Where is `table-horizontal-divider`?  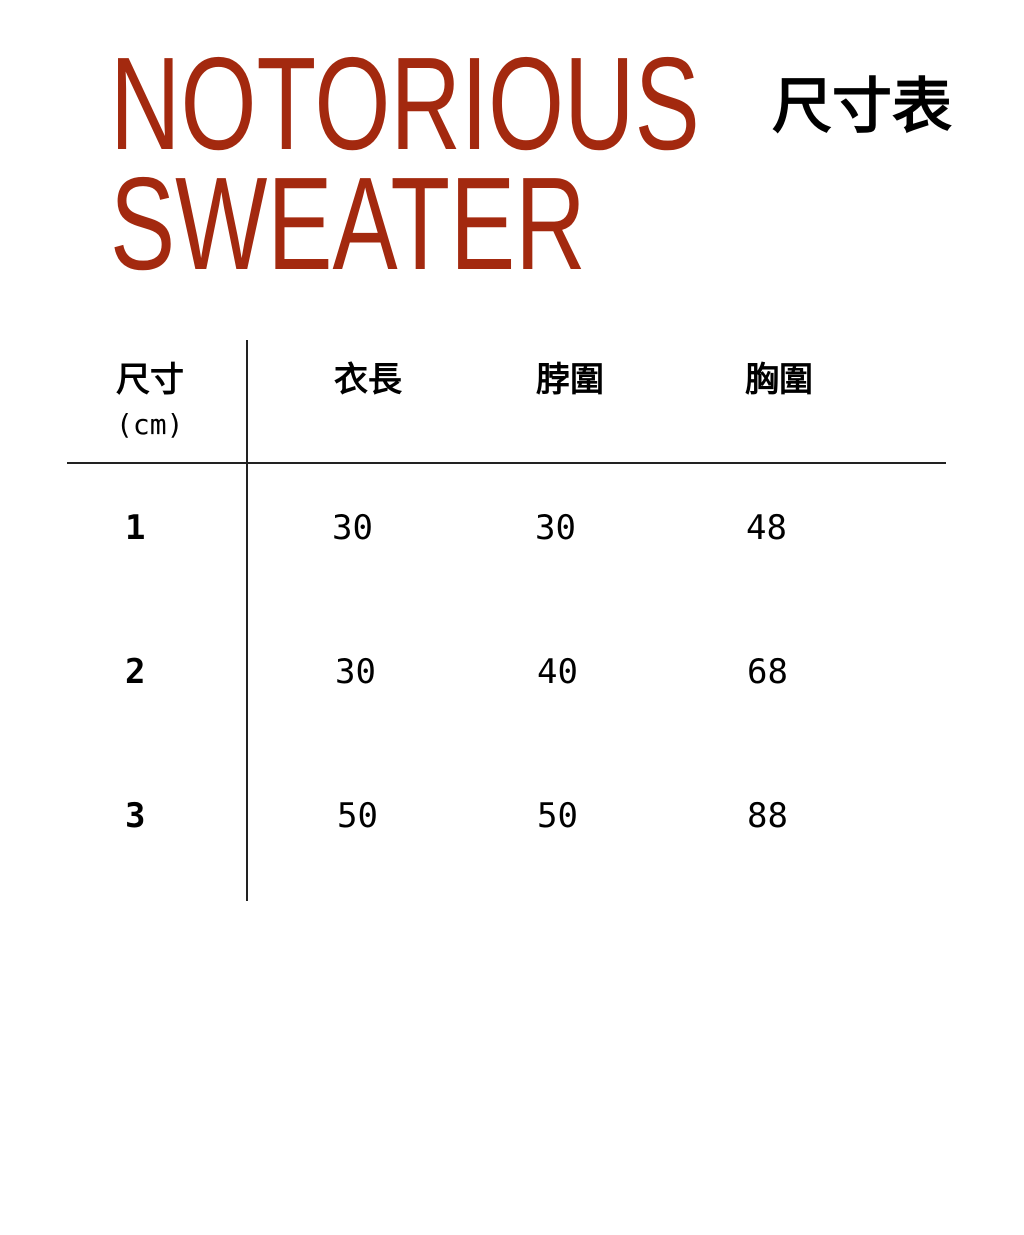 table-horizontal-divider is located at coordinates (506, 463).